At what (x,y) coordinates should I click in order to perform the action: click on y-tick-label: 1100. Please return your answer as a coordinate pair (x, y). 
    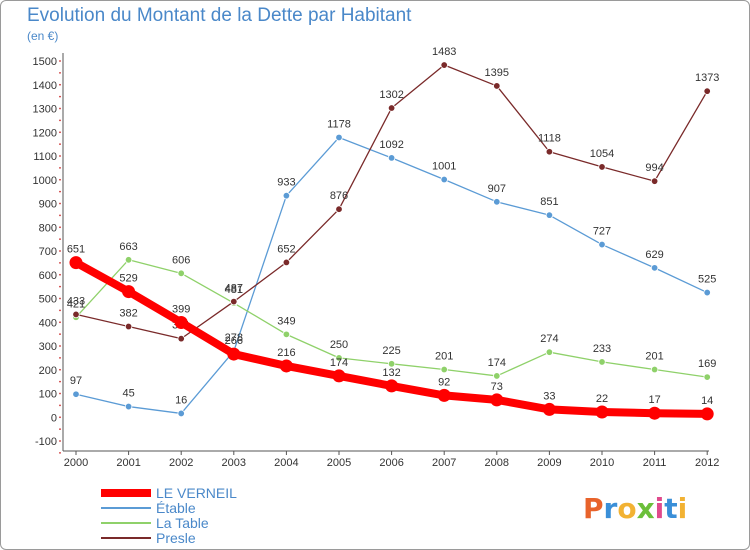
    Looking at the image, I should click on (45, 157).